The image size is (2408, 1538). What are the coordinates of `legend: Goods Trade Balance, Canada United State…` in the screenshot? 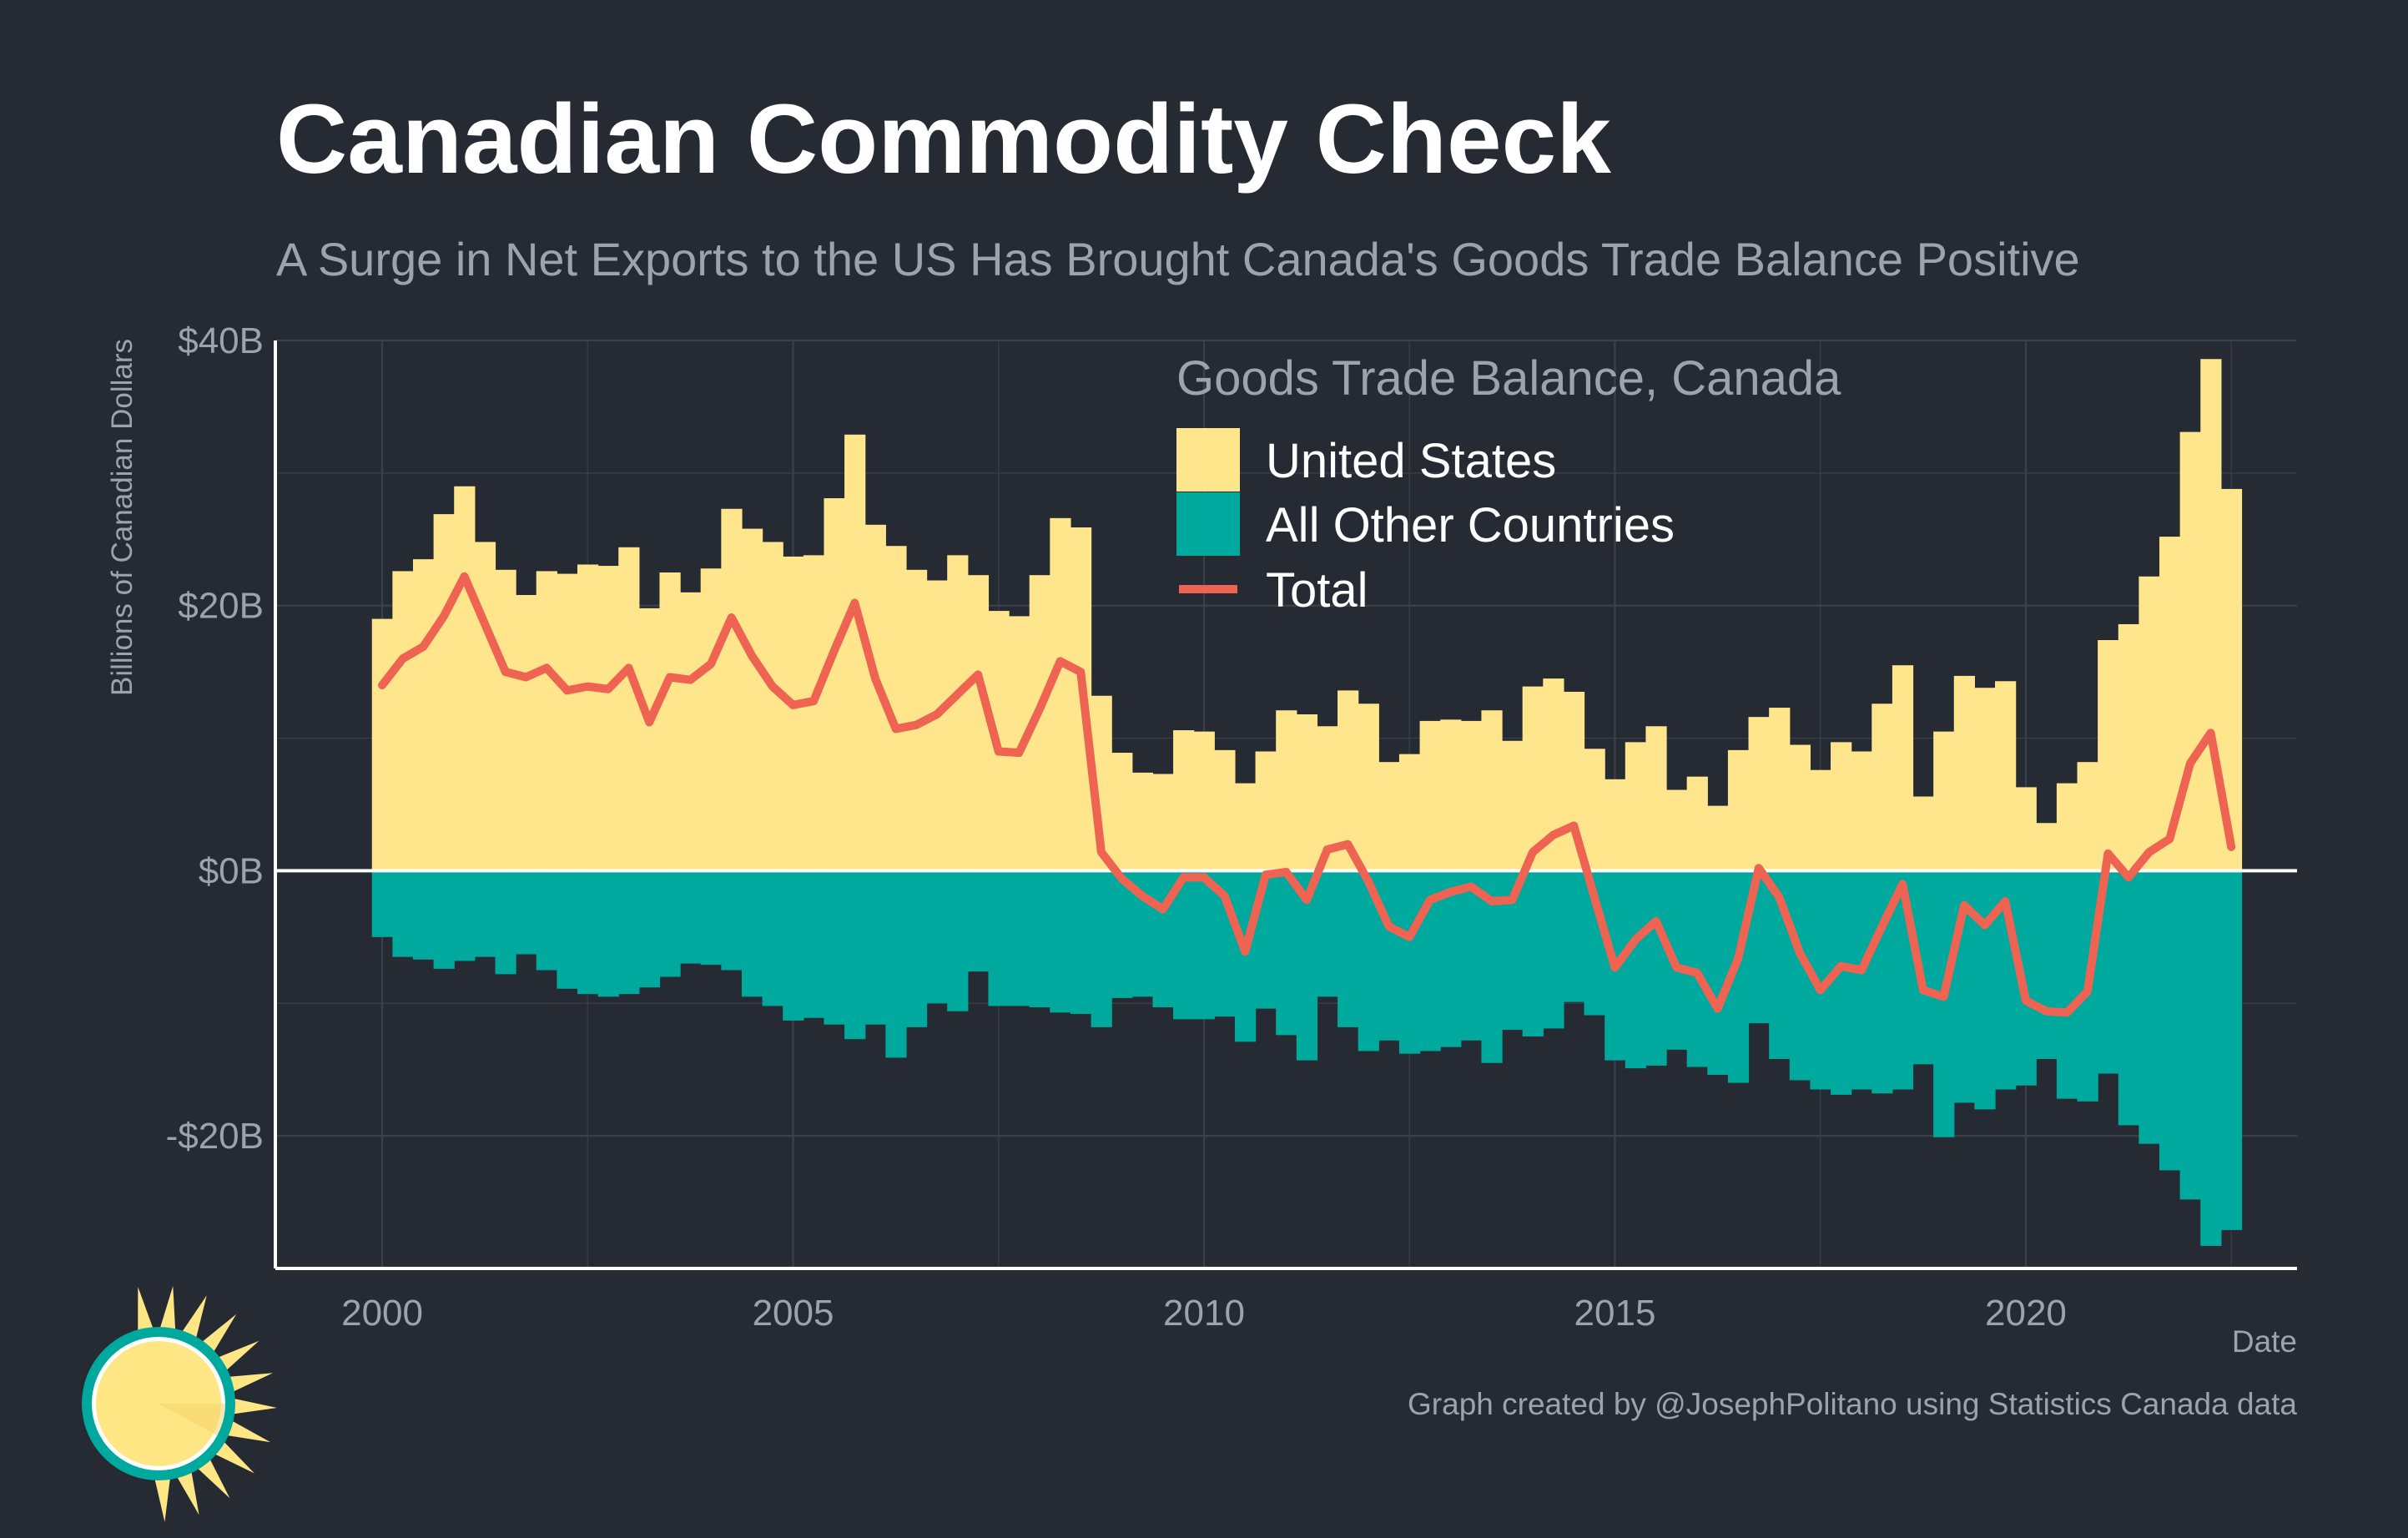 It's located at (1508, 484).